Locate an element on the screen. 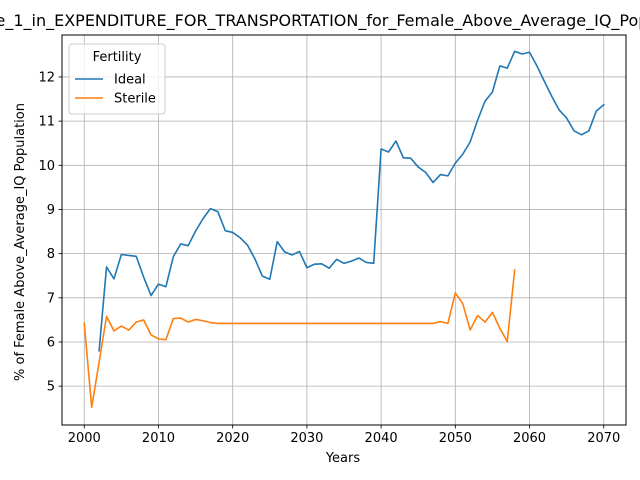 Image resolution: width=640 pixels, height=480 pixels. legend-entries: Ideal Sterile is located at coordinates (115, 90).